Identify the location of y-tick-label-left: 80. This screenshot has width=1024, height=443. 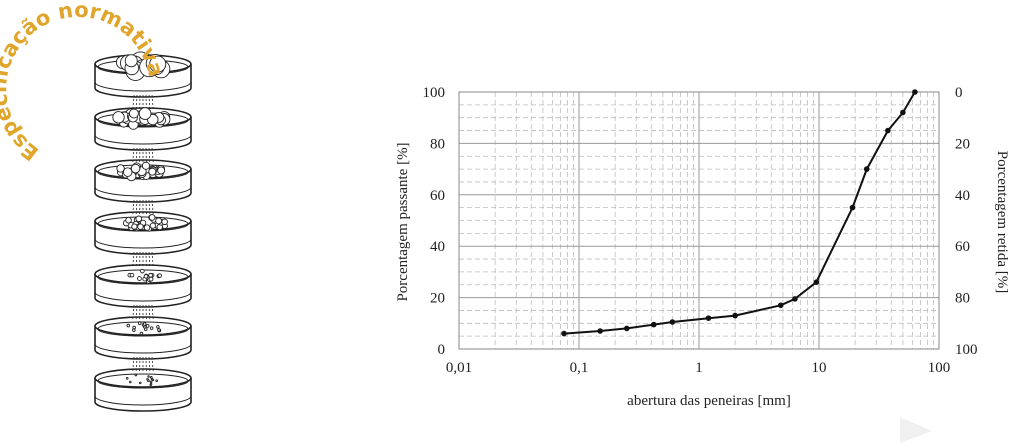
(437, 144).